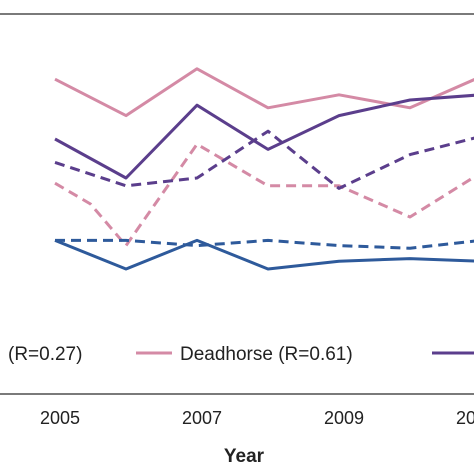 This screenshot has width=474, height=474. What do you see at coordinates (202, 418) in the screenshot?
I see `x-tick-label-2007: 2007` at bounding box center [202, 418].